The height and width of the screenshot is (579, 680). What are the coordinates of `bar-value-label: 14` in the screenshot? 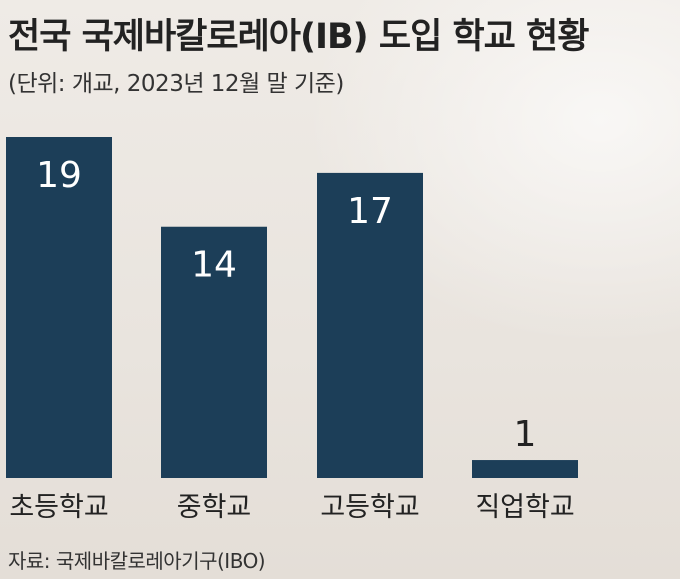 It's located at (214, 265).